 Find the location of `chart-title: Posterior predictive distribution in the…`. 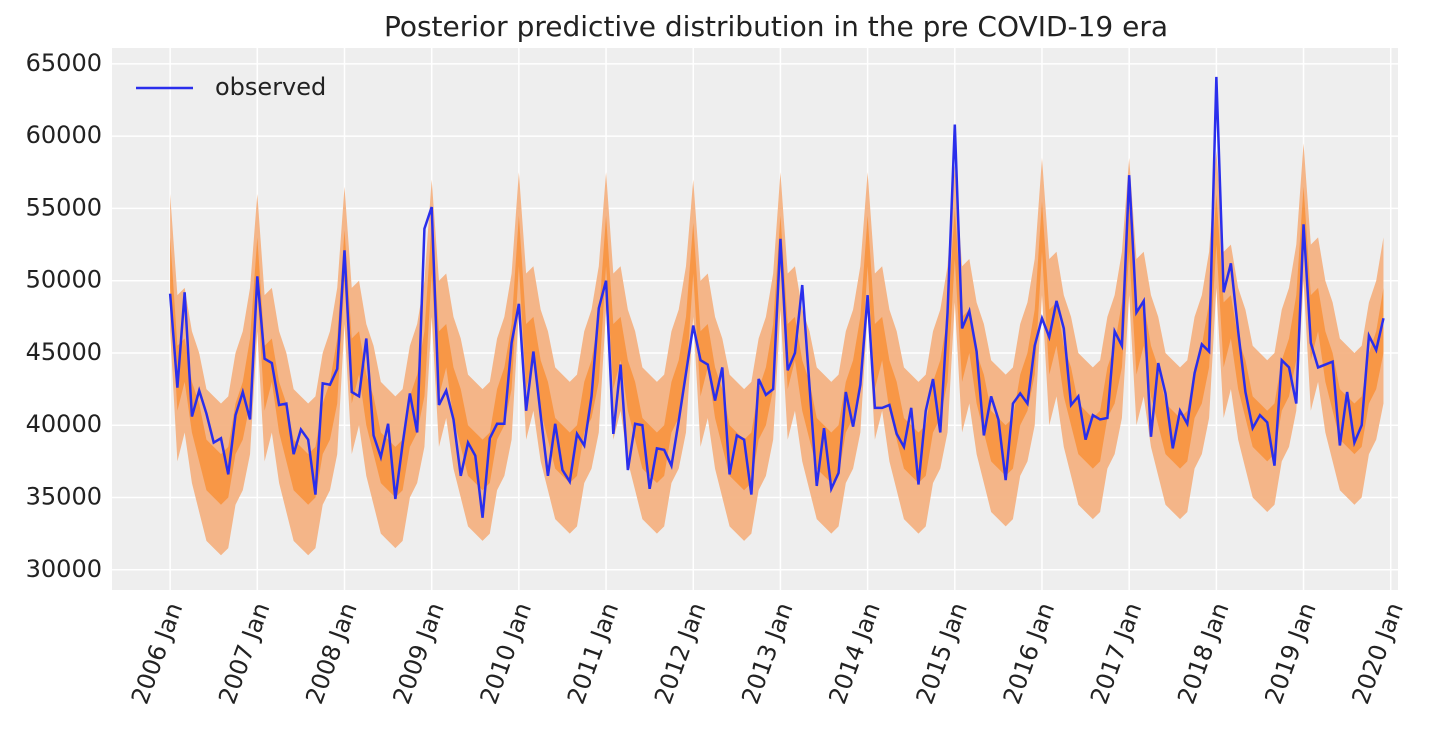

chart-title: Posterior predictive distribution in the… is located at coordinates (776, 26).